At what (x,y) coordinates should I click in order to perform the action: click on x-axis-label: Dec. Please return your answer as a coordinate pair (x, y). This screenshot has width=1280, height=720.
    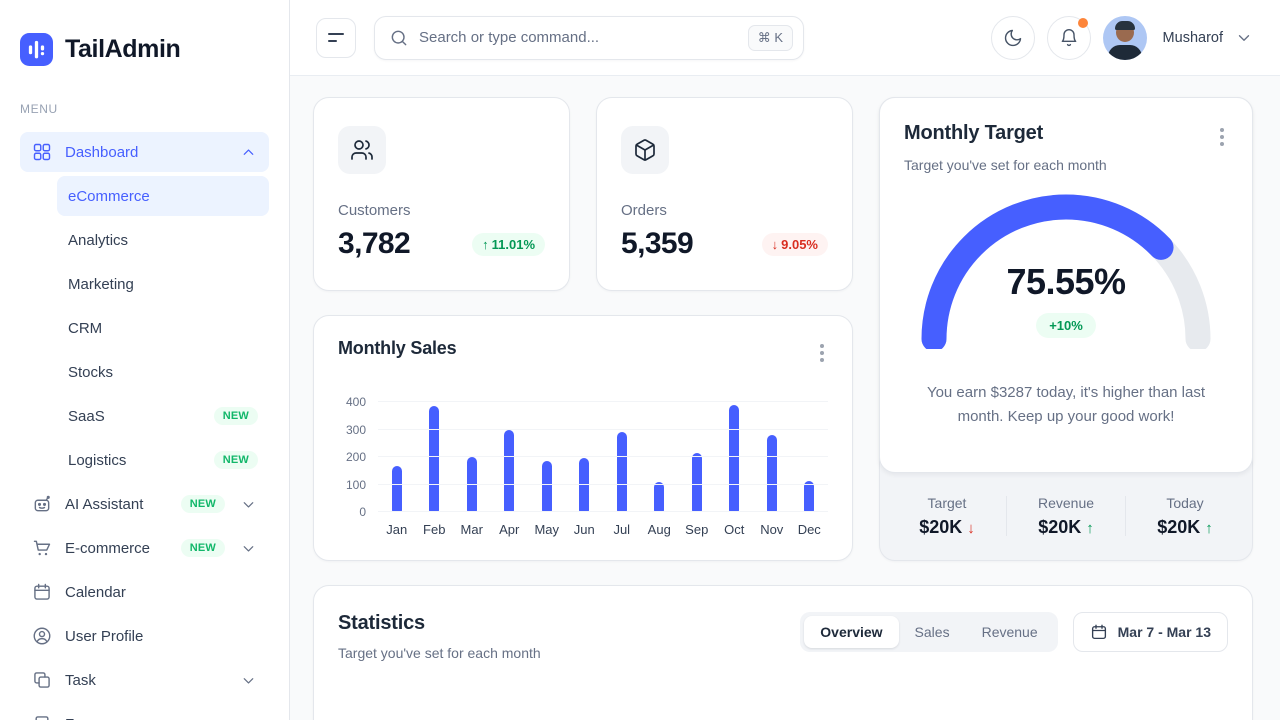
    Looking at the image, I should click on (809, 529).